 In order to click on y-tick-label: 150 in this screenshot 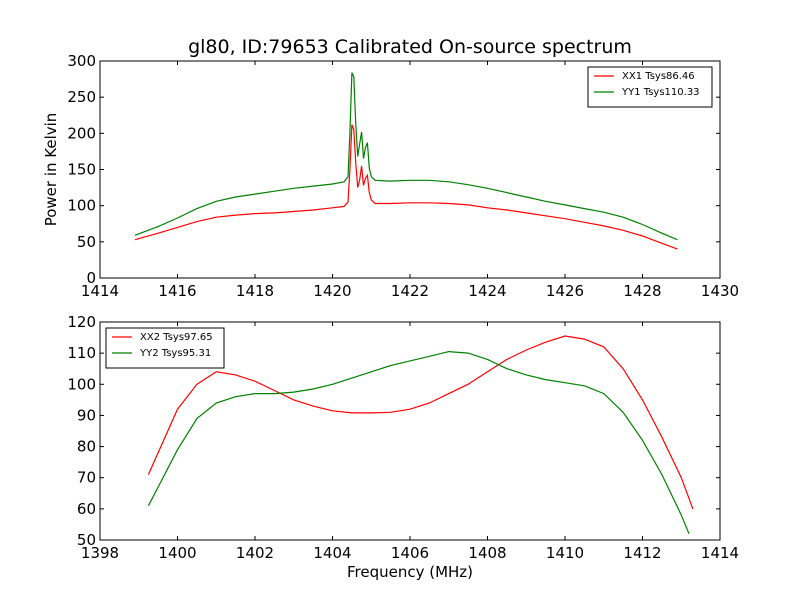, I will do `click(81, 170)`.